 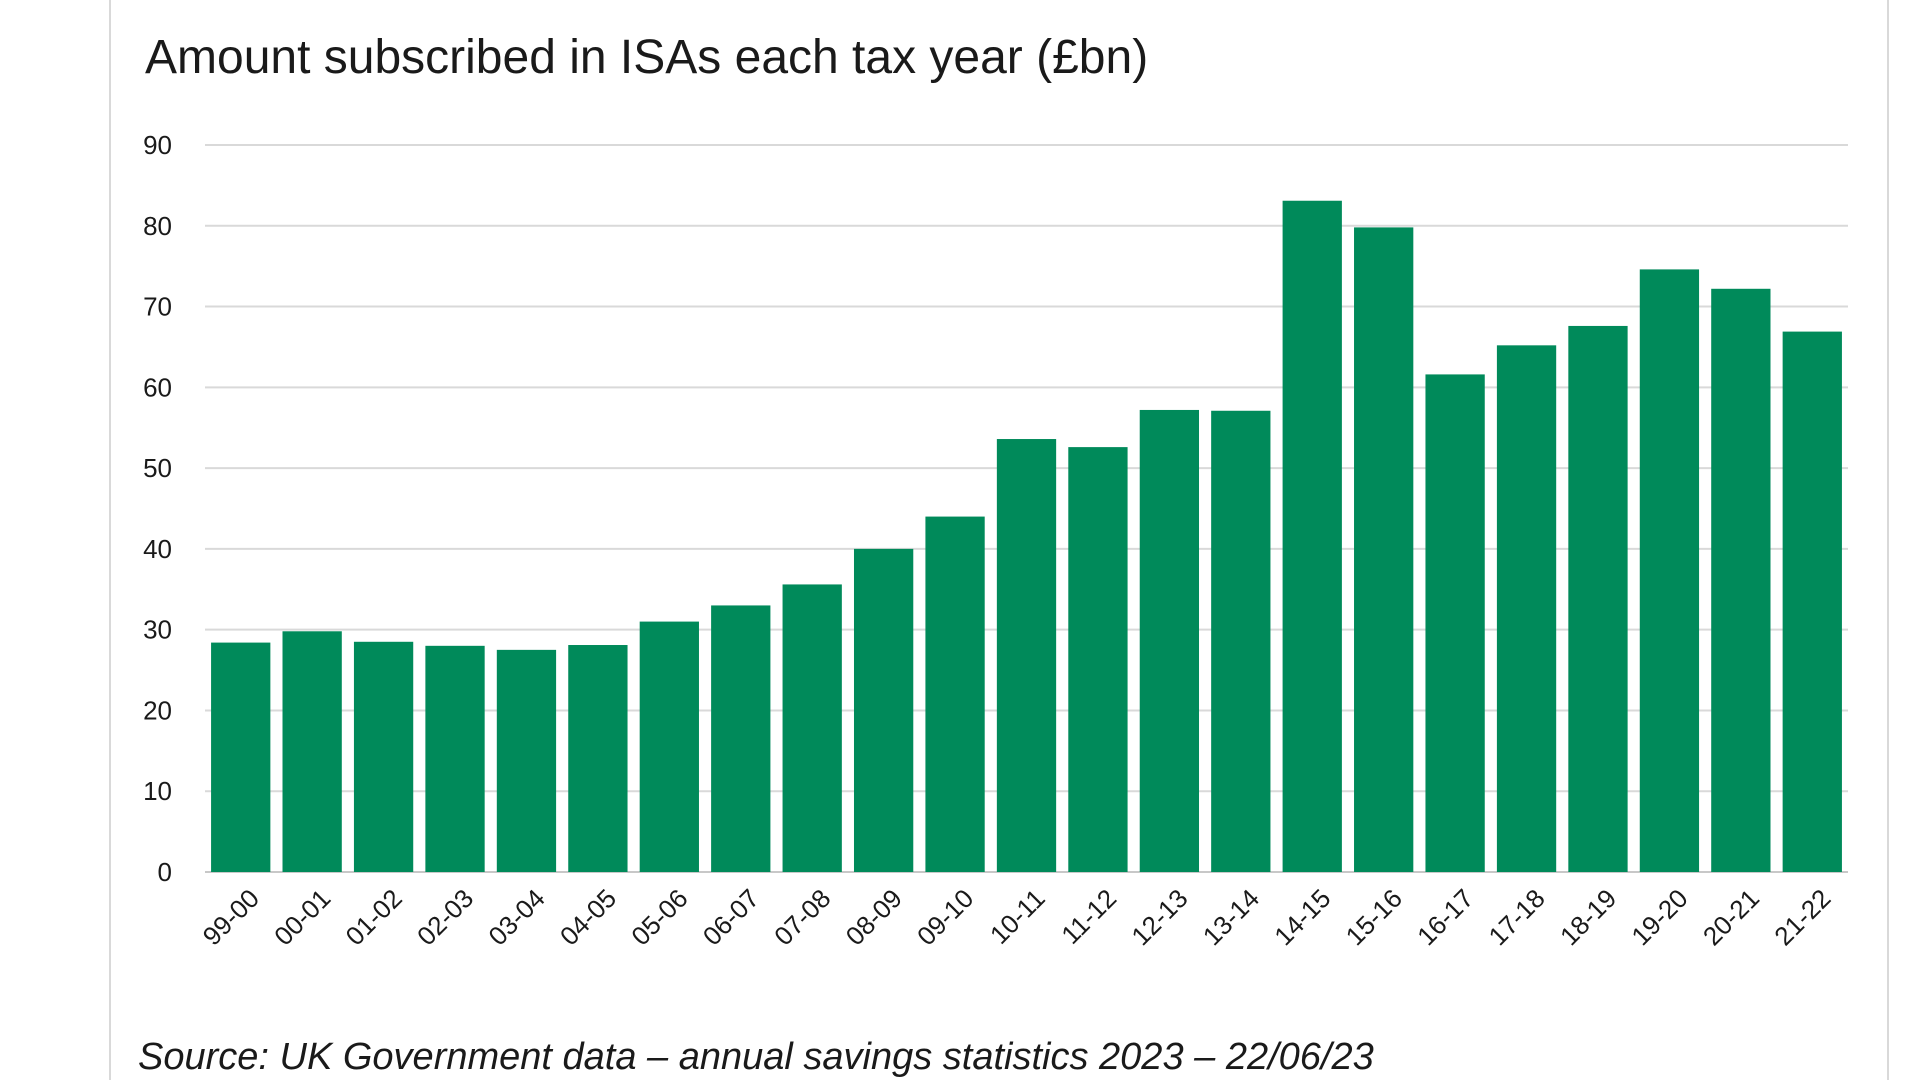 I want to click on x-tick-label: 07-08, so click(x=802, y=917).